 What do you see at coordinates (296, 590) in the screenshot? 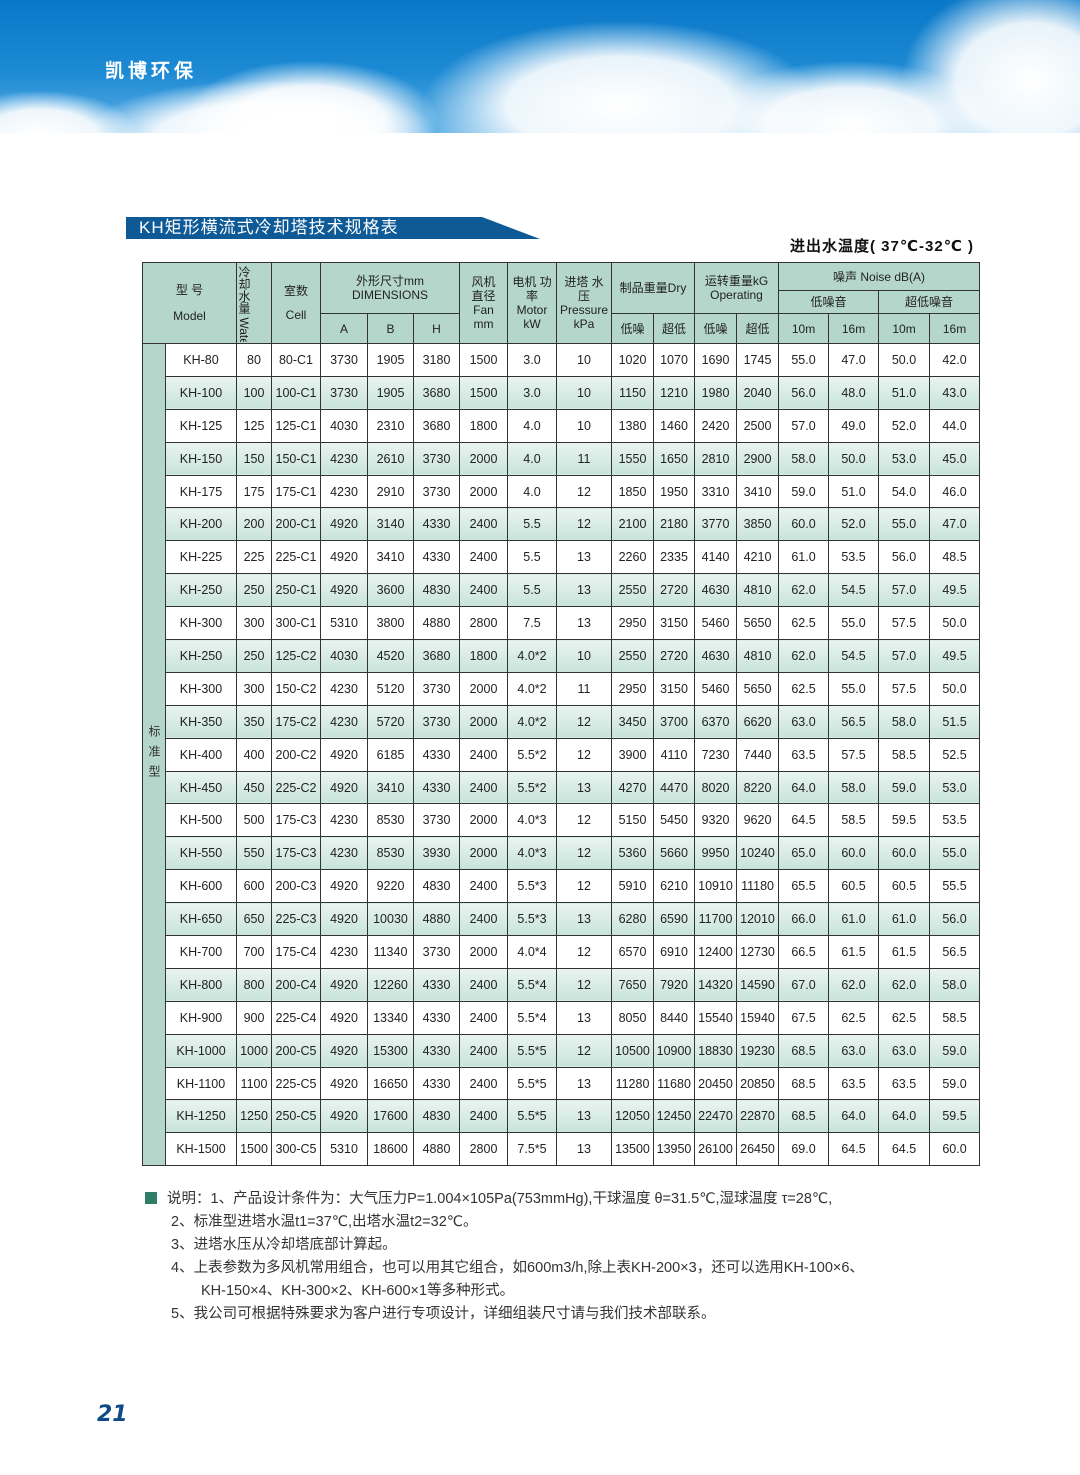
I see `table-cell: 250-C1` at bounding box center [296, 590].